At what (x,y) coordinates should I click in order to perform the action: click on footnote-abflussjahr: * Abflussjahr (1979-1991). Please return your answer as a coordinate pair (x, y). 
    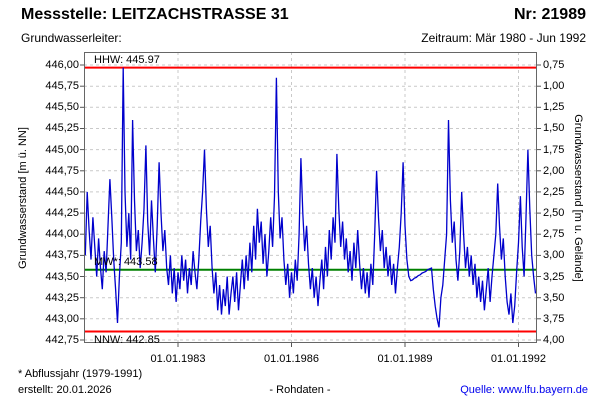
    Looking at the image, I should click on (80, 374).